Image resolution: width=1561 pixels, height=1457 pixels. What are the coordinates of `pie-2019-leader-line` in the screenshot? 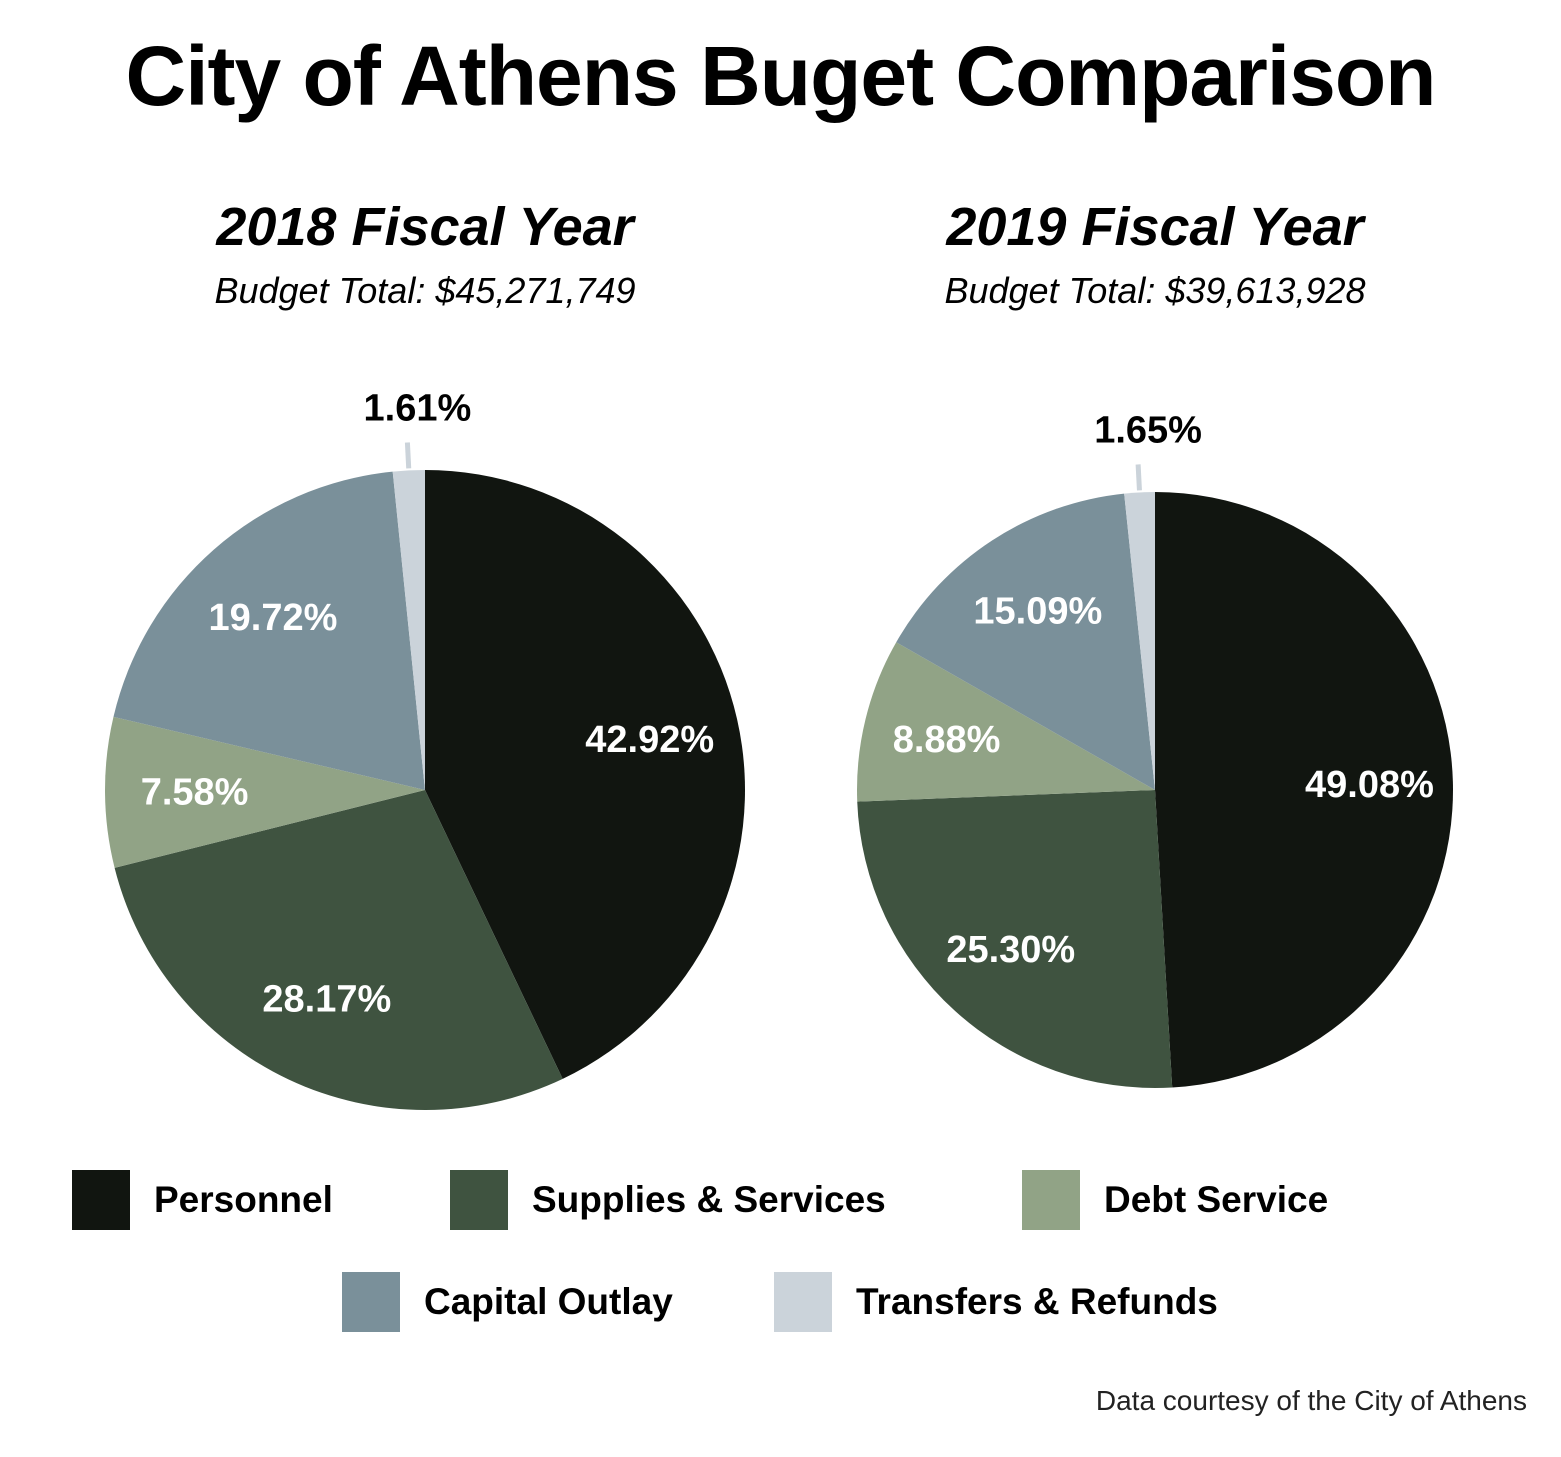 It's located at (1138, 477).